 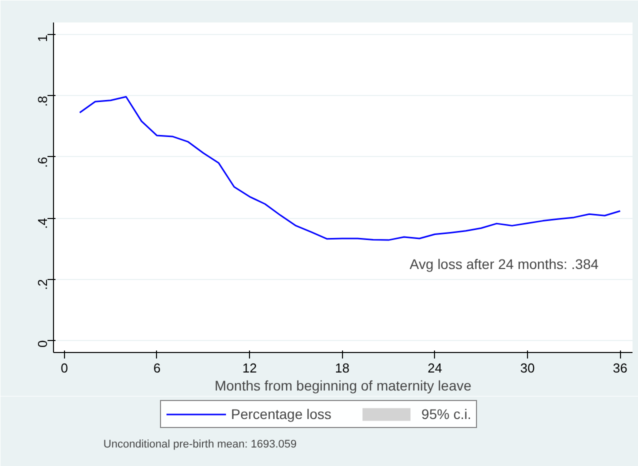 What do you see at coordinates (42, 38) in the screenshot?
I see `y-tick-label: 1` at bounding box center [42, 38].